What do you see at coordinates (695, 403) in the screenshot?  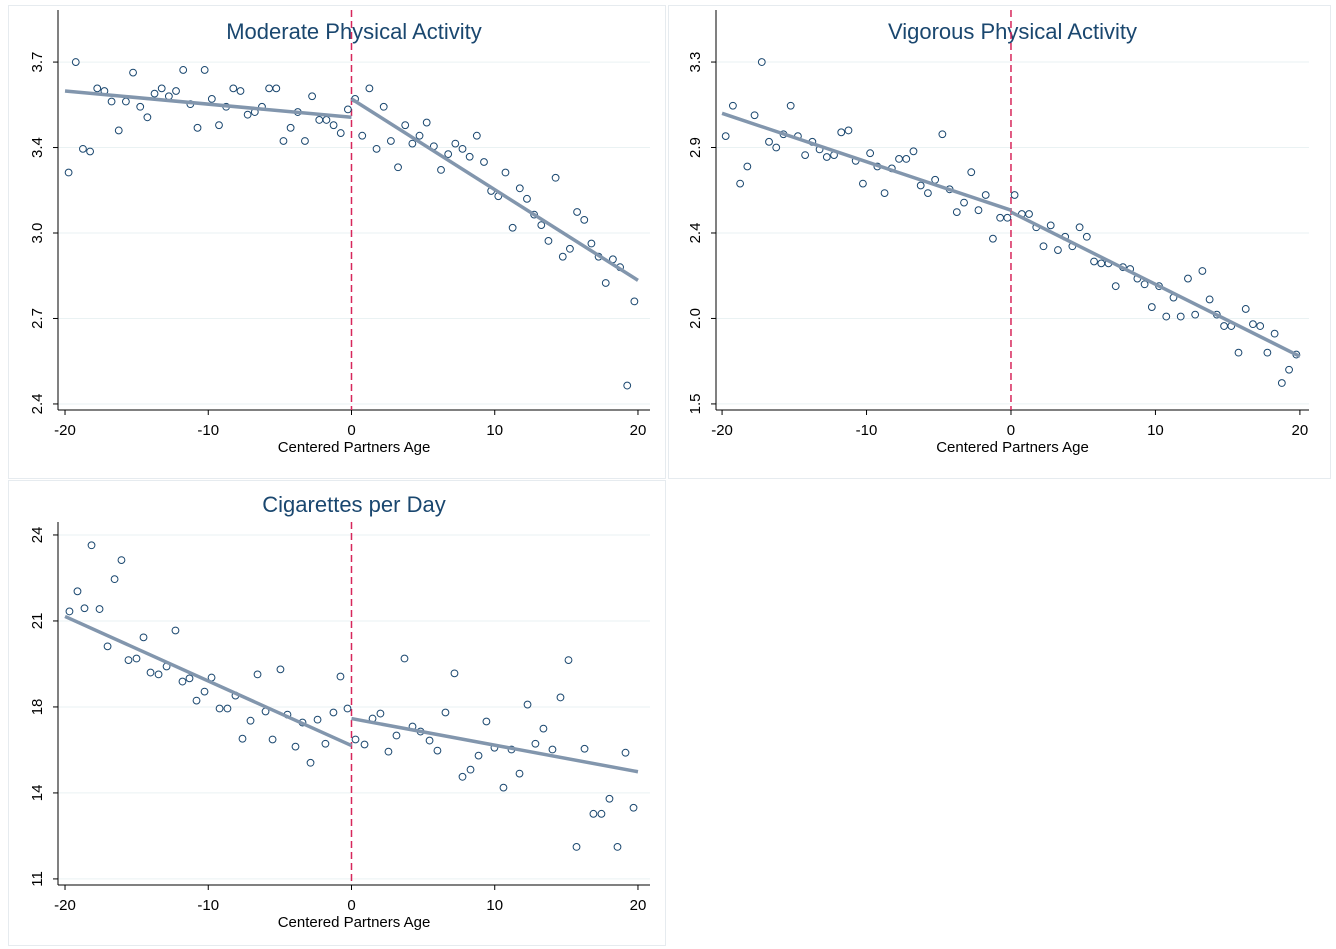 I see `y-tick-label: 1.5` at bounding box center [695, 403].